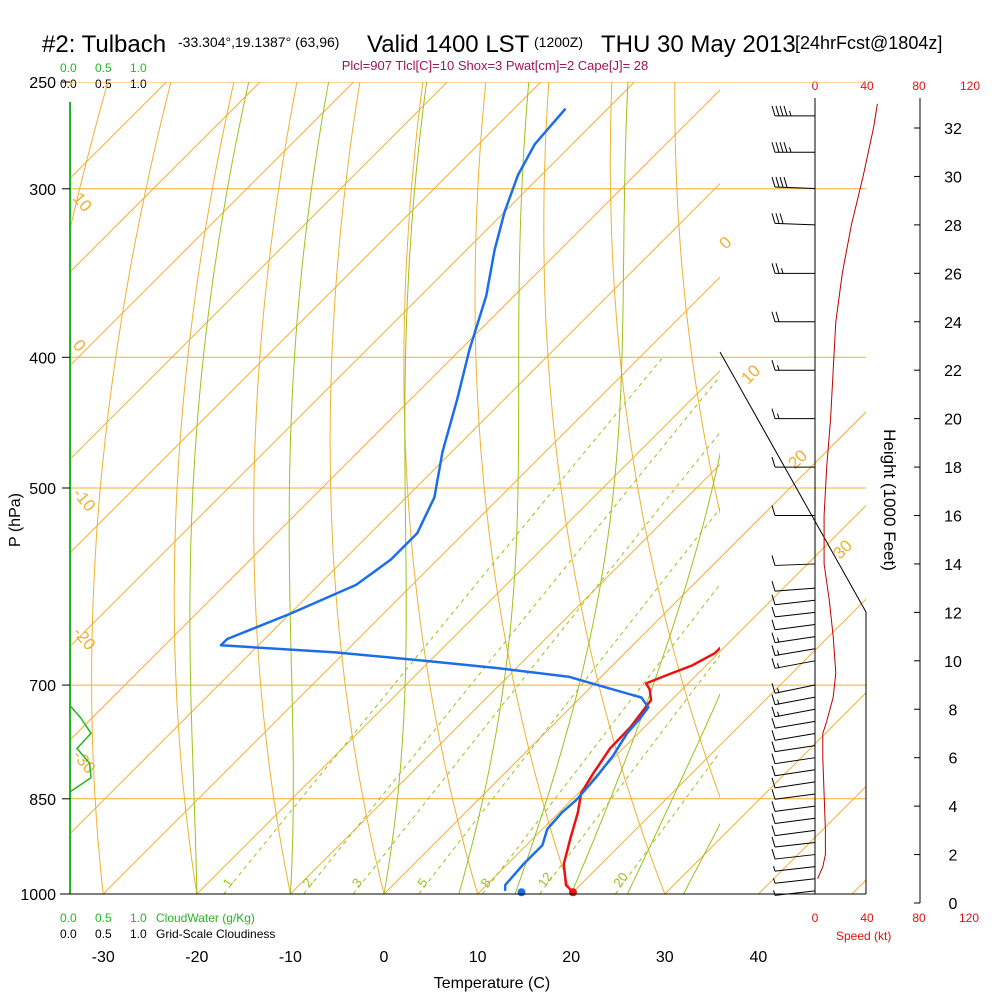 The width and height of the screenshot is (1000, 1000). Describe the element at coordinates (889, 500) in the screenshot. I see `height-axis-title: Height (1000 Feet)` at that location.